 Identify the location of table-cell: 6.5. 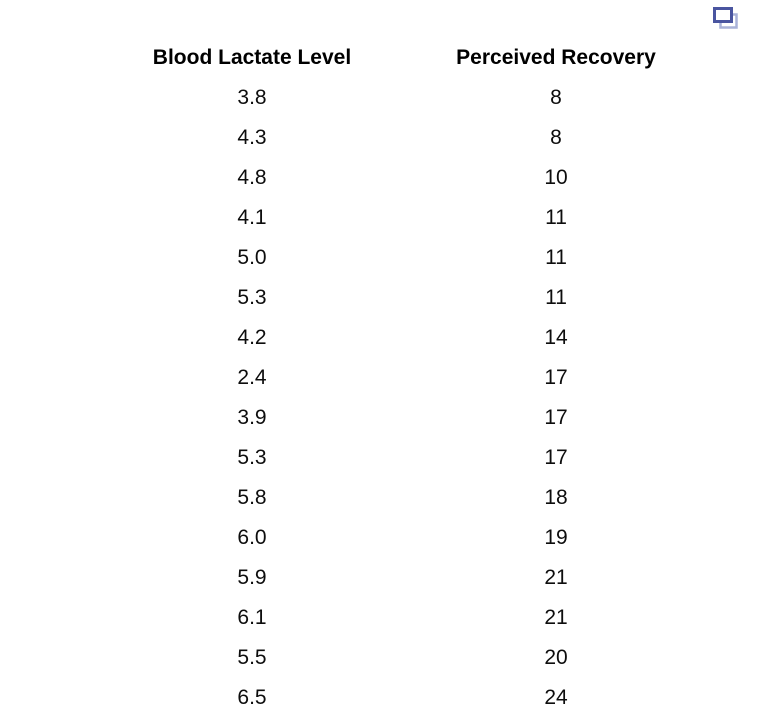
(252, 697).